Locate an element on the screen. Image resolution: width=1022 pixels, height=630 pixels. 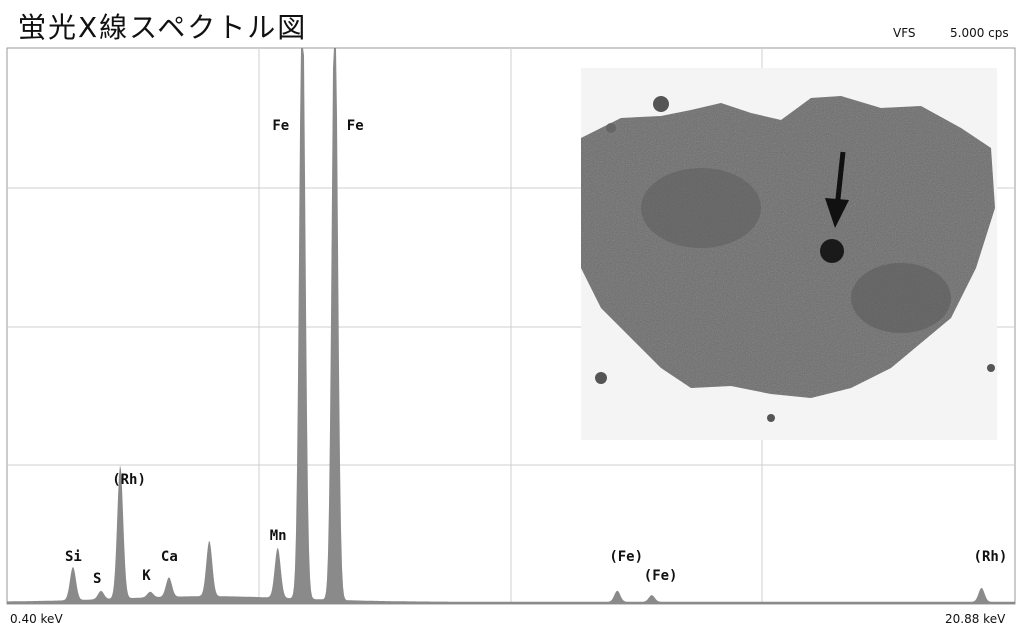
peak-label: Si is located at coordinates (73, 557).